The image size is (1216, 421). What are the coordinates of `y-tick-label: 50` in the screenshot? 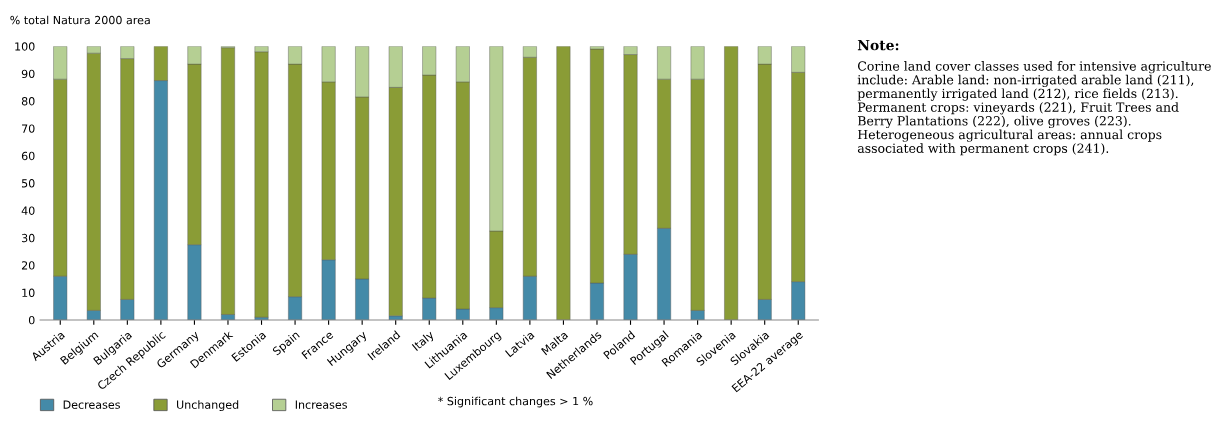 It's located at (28, 183).